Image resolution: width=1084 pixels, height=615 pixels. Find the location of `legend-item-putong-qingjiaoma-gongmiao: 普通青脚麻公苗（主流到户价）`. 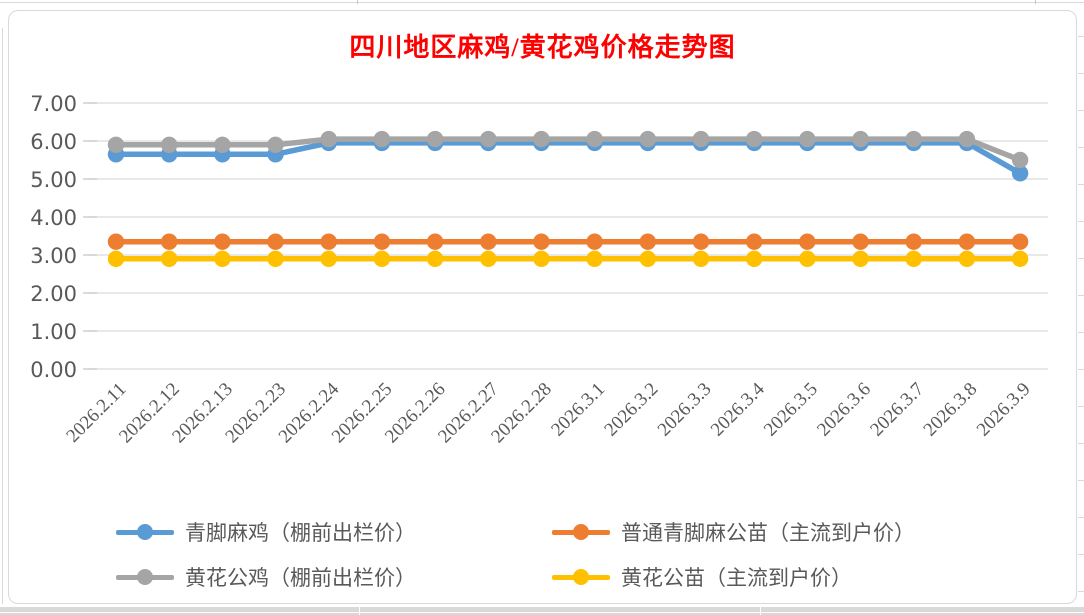

legend-item-putong-qingjiaoma-gongmiao: 普通青脚麻公苗（主流到户价） is located at coordinates (799, 532).